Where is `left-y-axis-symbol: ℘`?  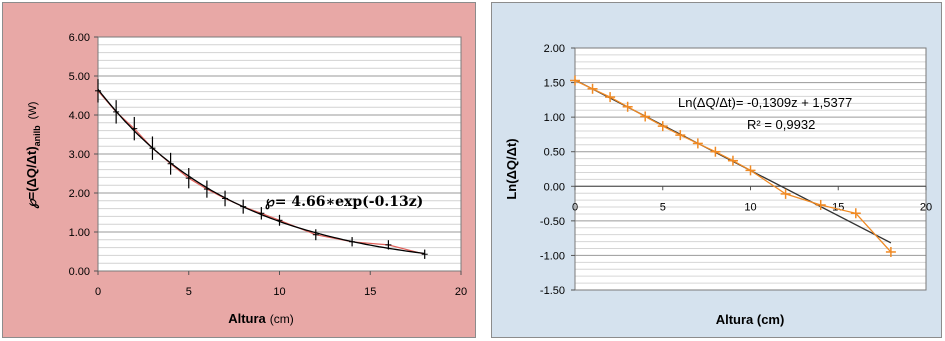 left-y-axis-symbol: ℘ is located at coordinates (32, 203).